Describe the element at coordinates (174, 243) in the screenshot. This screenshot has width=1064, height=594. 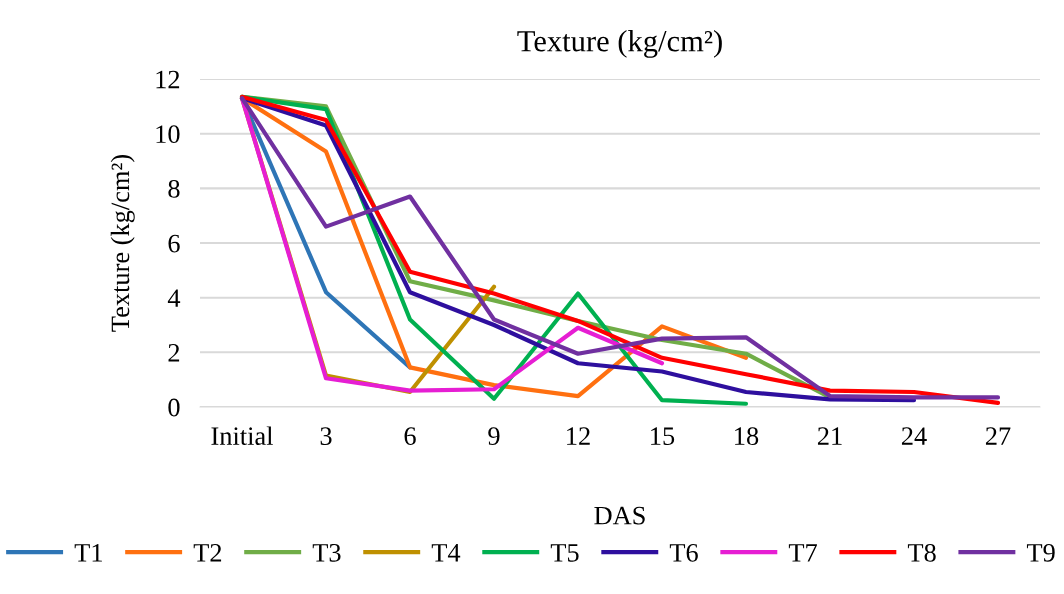
I see `y-tick-label: 6` at that location.